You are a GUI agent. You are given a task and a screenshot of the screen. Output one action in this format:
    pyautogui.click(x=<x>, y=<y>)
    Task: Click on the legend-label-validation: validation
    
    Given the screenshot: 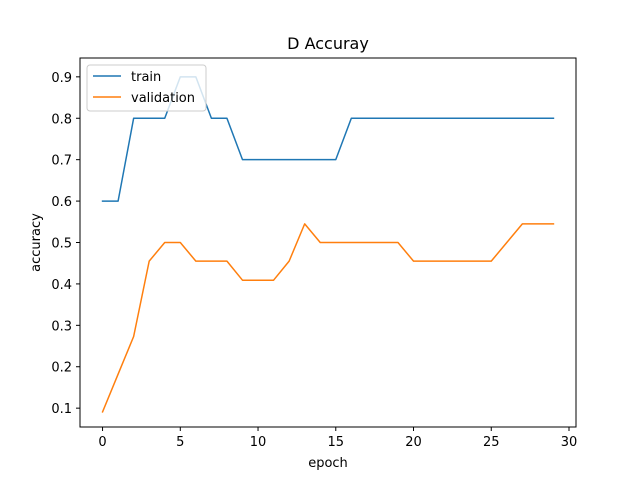 What is the action you would take?
    pyautogui.click(x=163, y=98)
    